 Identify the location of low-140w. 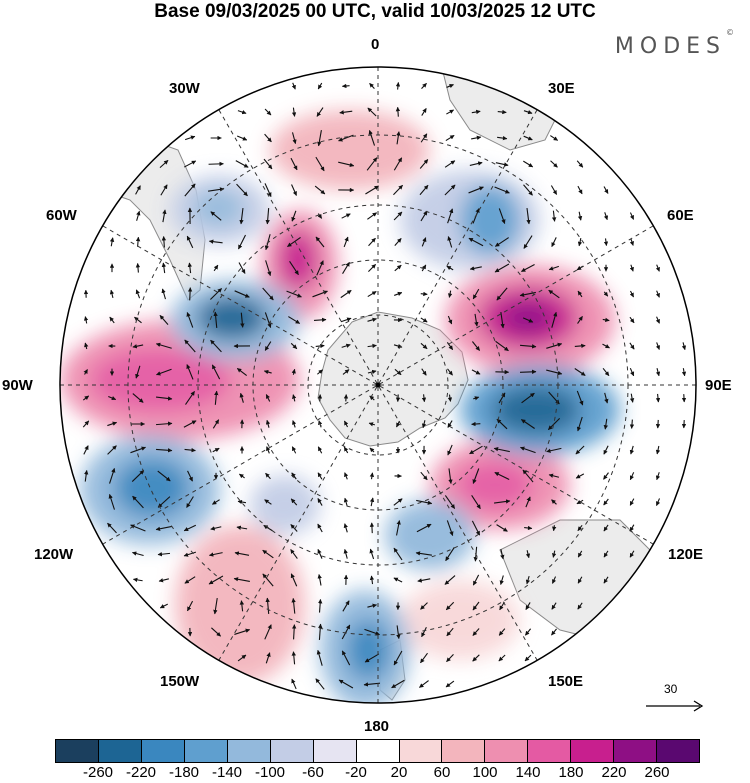
(285, 505).